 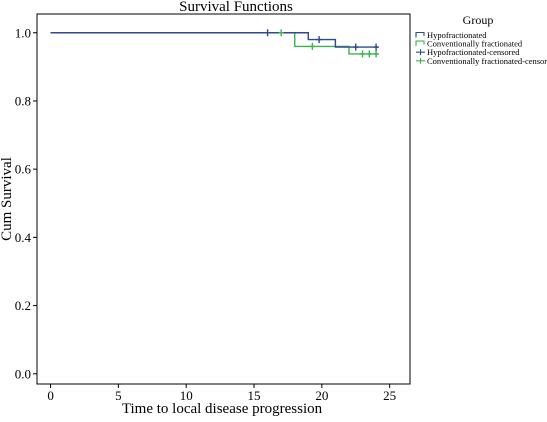 I want to click on y-tick-label: 0.0, so click(x=23, y=373).